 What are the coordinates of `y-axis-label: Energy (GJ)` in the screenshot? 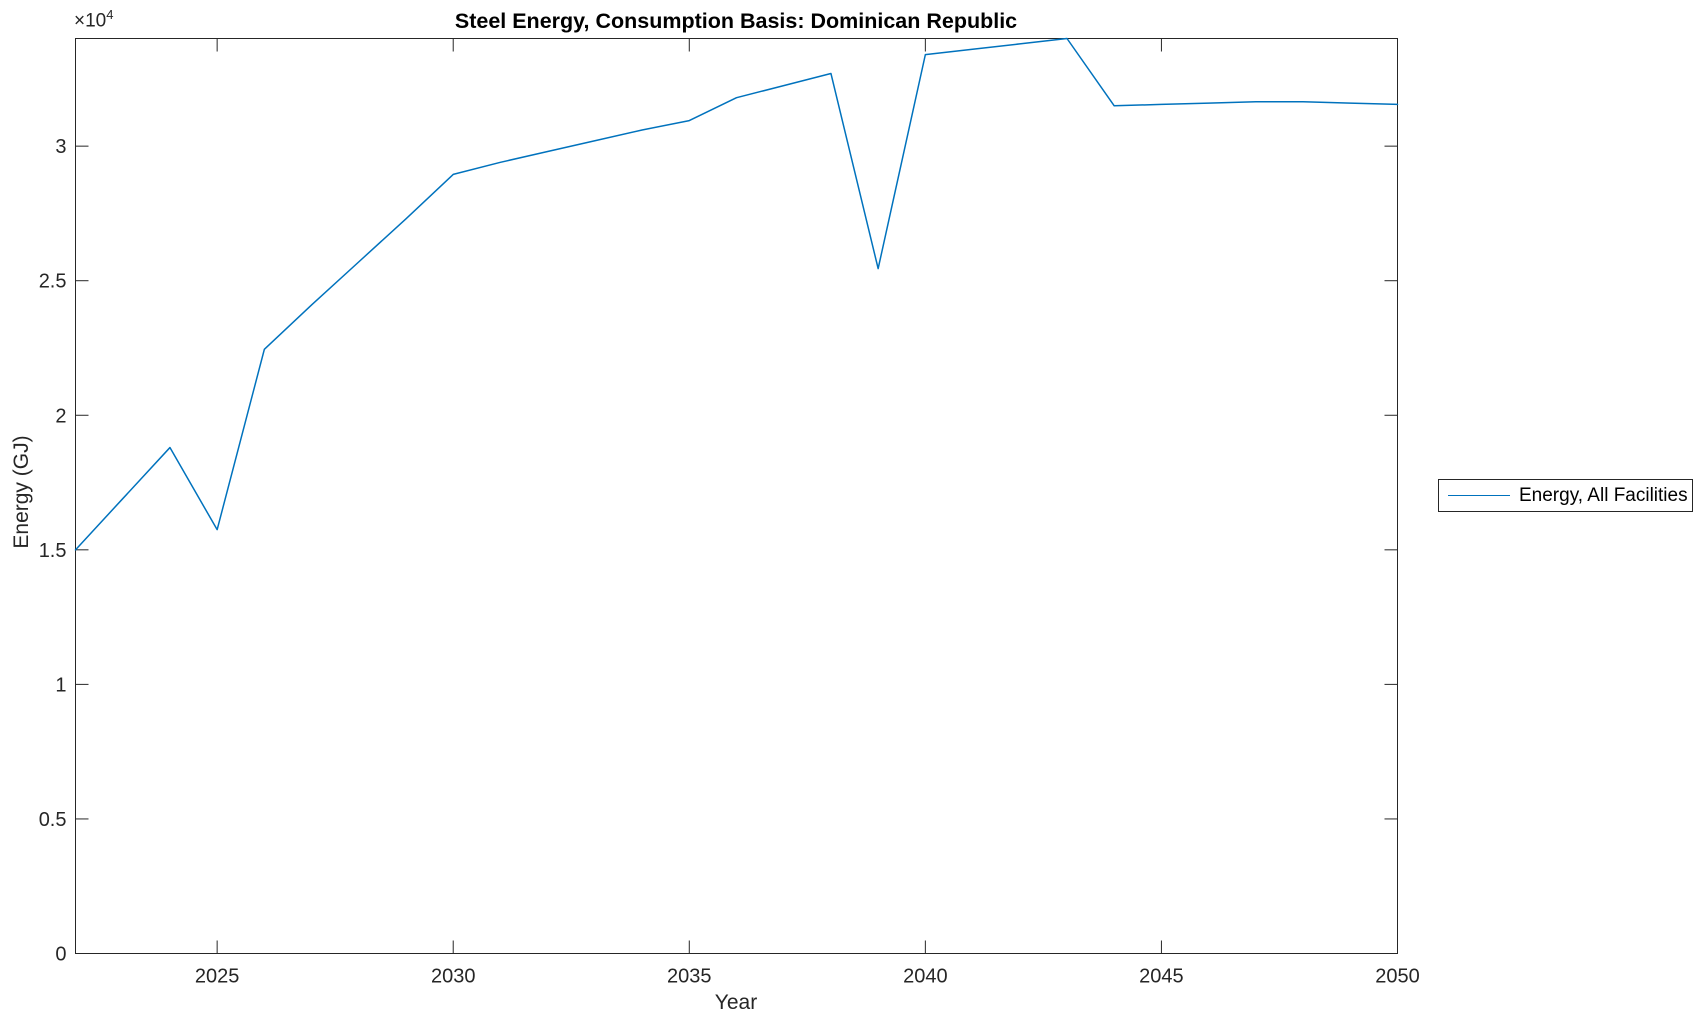 It's located at (21, 492).